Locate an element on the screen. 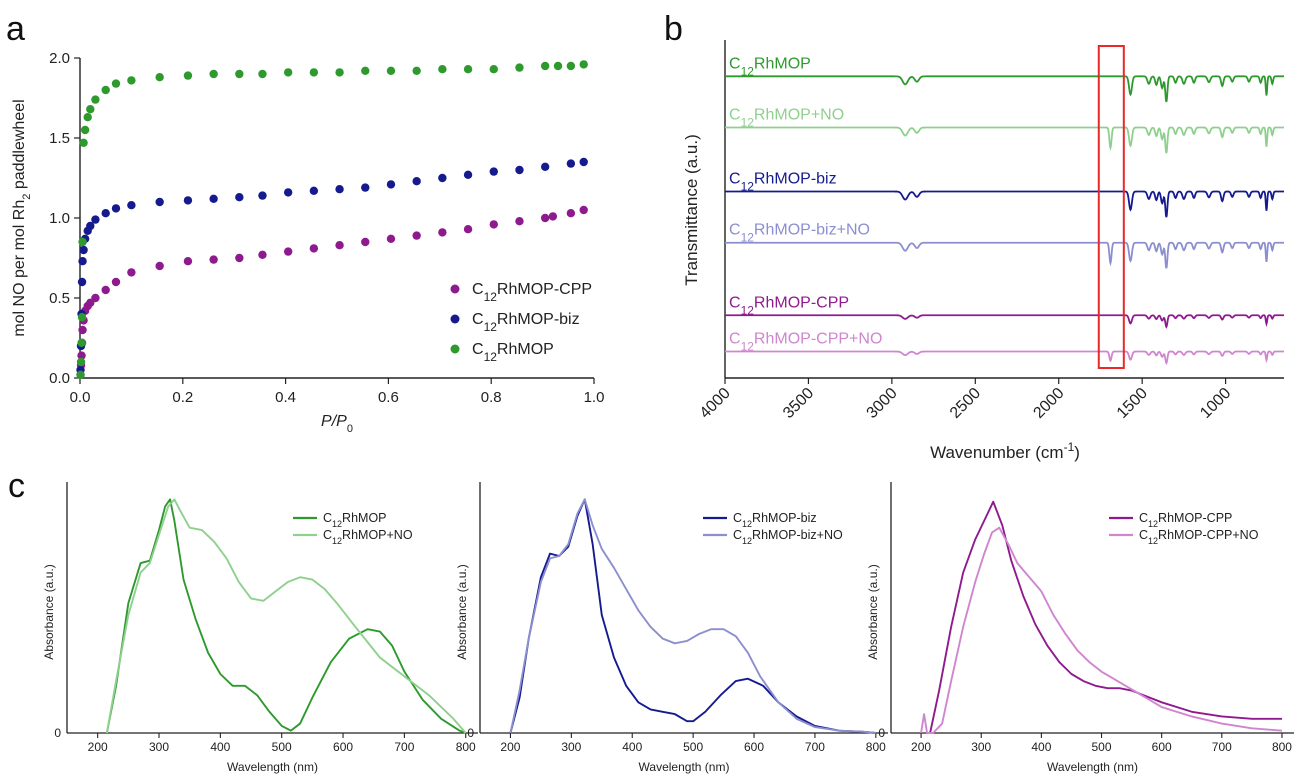  chart-c1-x-tick-label: 300 is located at coordinates (159, 747).